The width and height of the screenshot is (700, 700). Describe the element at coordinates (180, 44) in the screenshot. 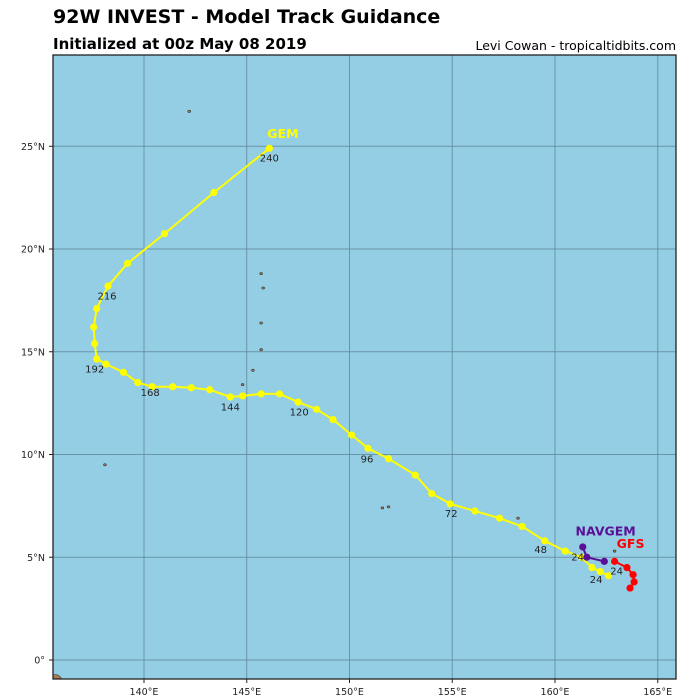

I see `chart-subtitle: Initialized at 00z May 08 2019` at that location.